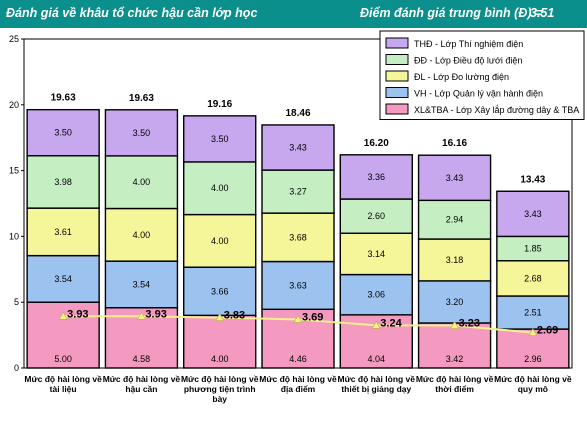 The height and width of the screenshot is (431, 587). Describe the element at coordinates (376, 389) in the screenshot. I see `x-category-label: thiết bị giảng dạy` at that location.